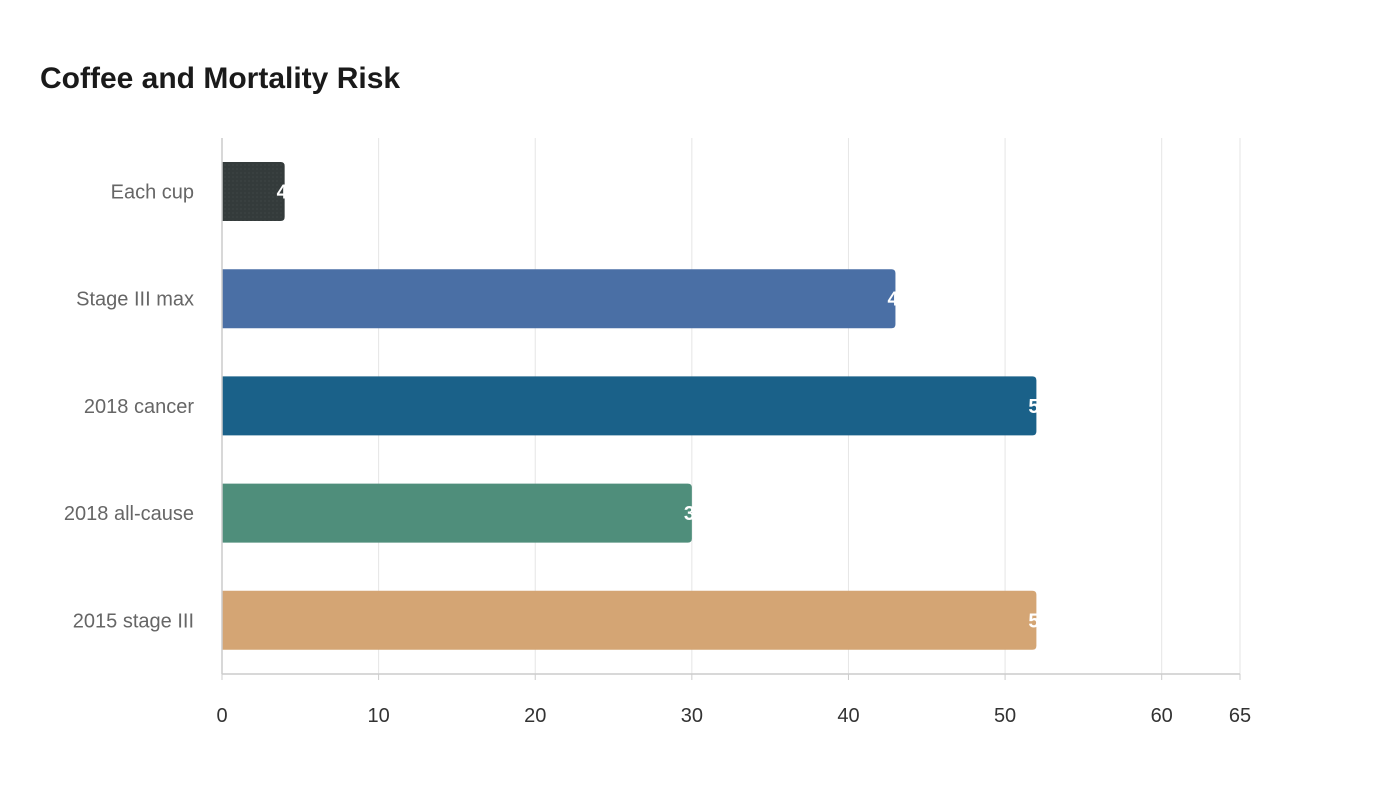  What do you see at coordinates (1005, 716) in the screenshot?
I see `x-tick-label: 50` at bounding box center [1005, 716].